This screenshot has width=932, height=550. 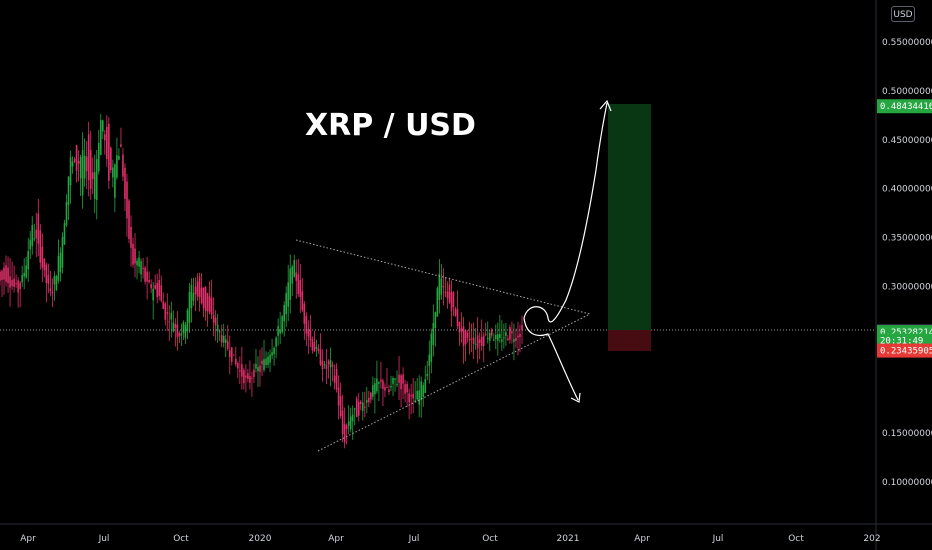 What do you see at coordinates (260, 539) in the screenshot?
I see `time-tick-label: 2020` at bounding box center [260, 539].